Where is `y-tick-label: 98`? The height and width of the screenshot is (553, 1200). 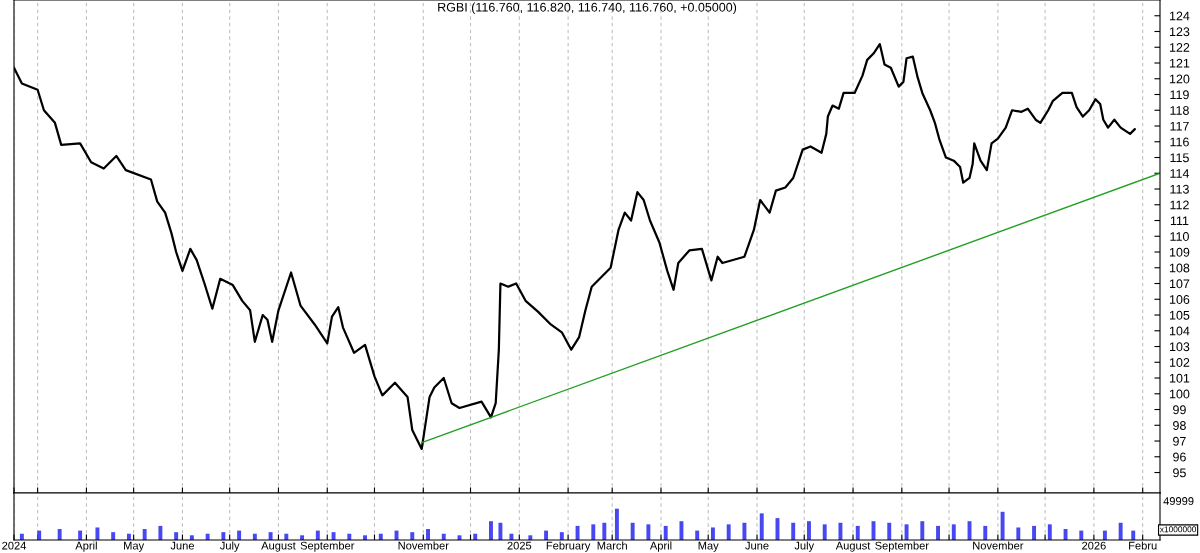
y-tick-label: 98 is located at coordinates (1179, 425).